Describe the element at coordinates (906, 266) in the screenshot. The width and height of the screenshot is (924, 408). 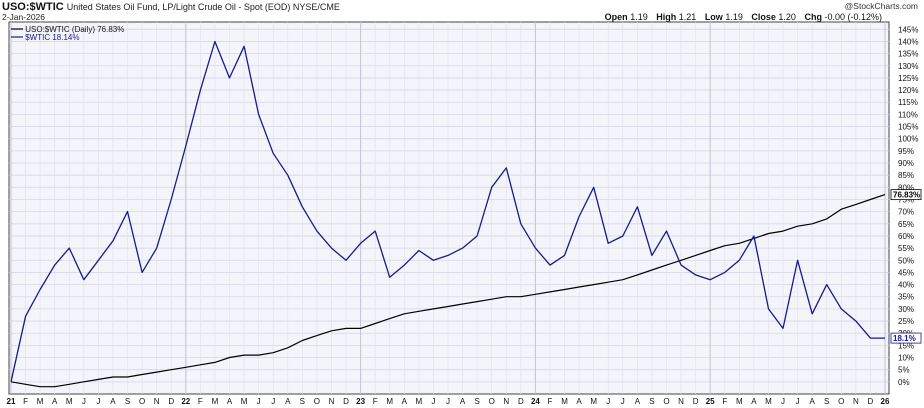
I see `end-tags: 76.83% 18.1%` at that location.